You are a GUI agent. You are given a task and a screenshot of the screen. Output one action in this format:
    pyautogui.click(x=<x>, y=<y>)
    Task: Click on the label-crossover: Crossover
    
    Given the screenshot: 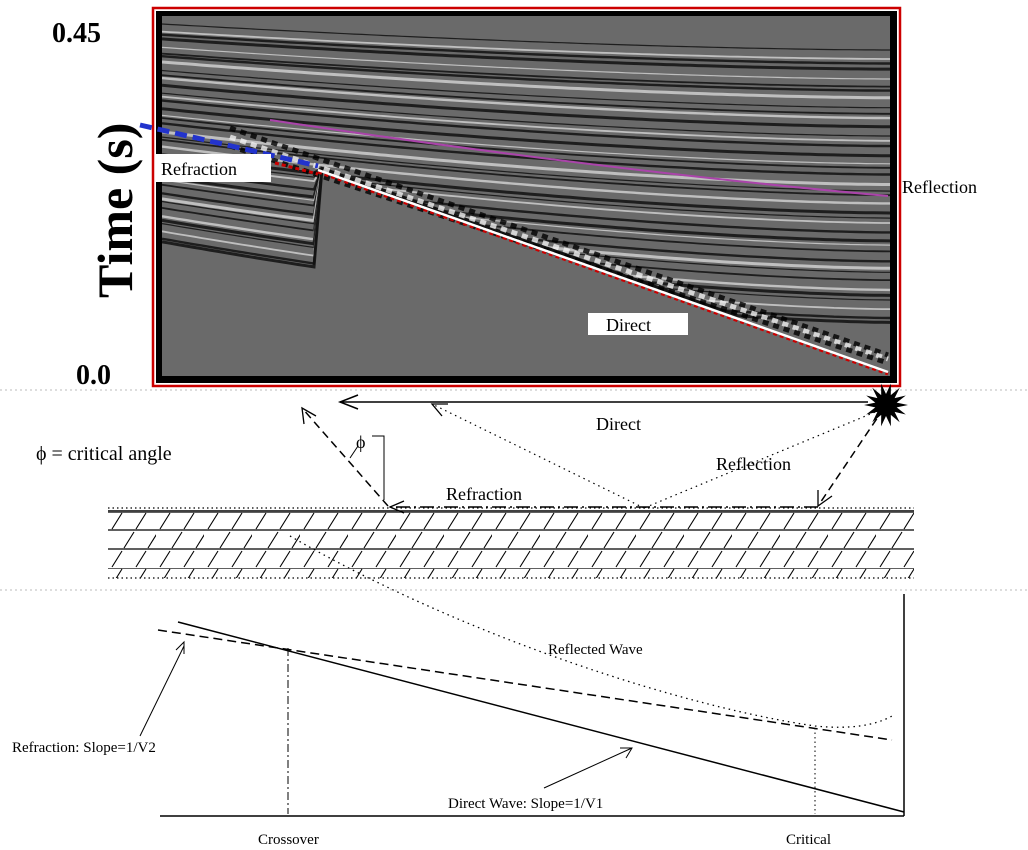 What is the action you would take?
    pyautogui.click(x=288, y=840)
    